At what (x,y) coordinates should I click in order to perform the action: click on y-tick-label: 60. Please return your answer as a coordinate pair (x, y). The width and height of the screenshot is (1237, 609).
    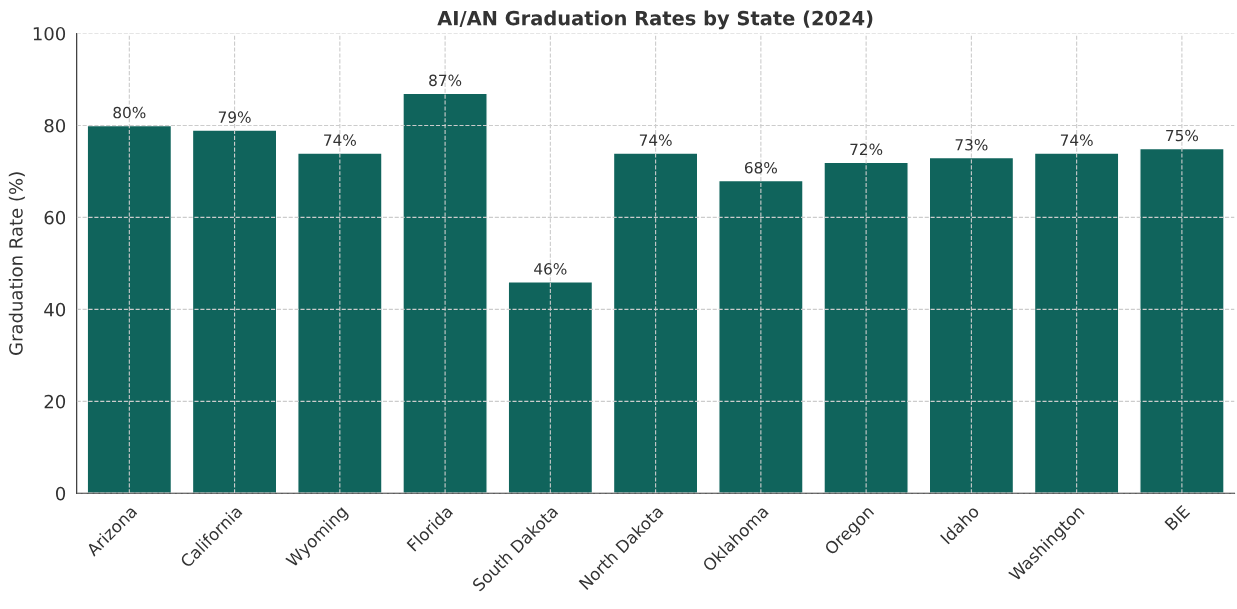
    Looking at the image, I should click on (55, 217).